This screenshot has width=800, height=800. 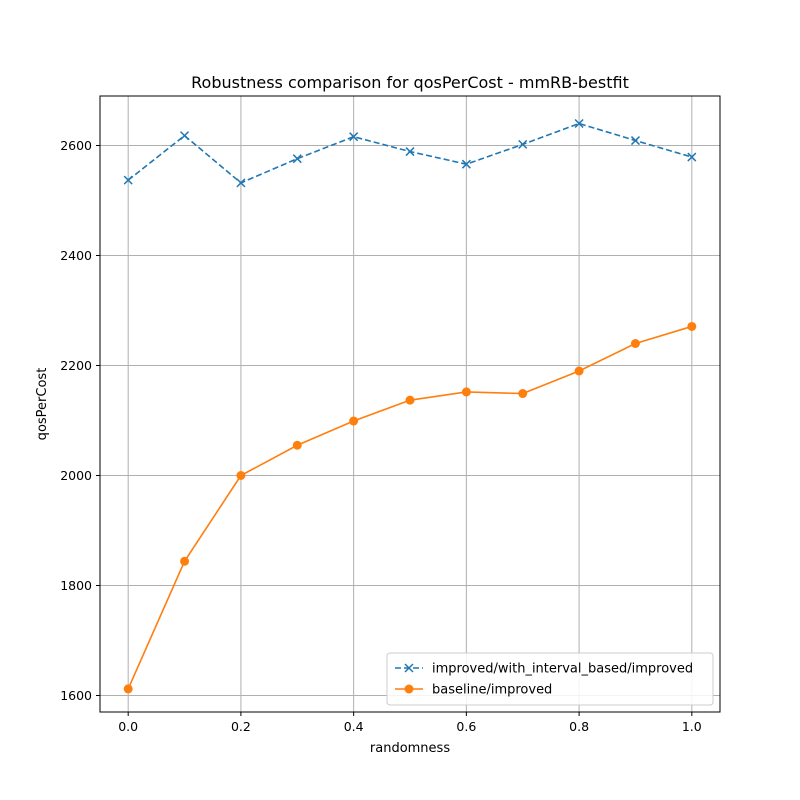 What do you see at coordinates (692, 726) in the screenshot?
I see `x-tick-label: 1.0` at bounding box center [692, 726].